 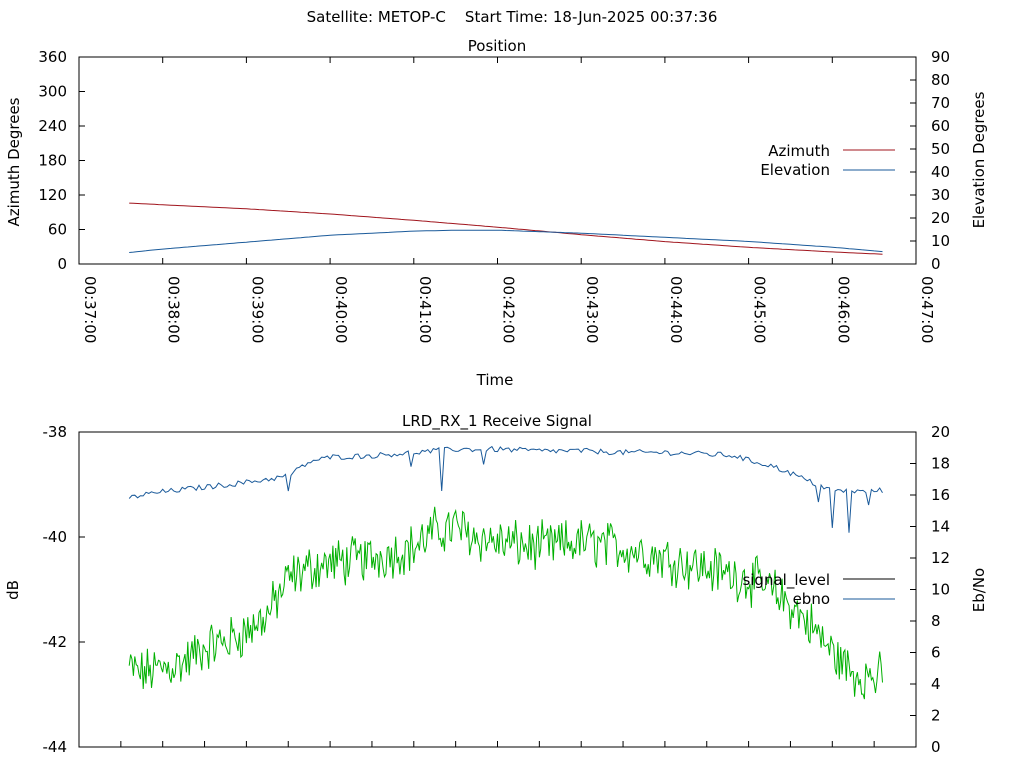 What do you see at coordinates (940, 57) in the screenshot?
I see `position-y2tick-label: 90` at bounding box center [940, 57].